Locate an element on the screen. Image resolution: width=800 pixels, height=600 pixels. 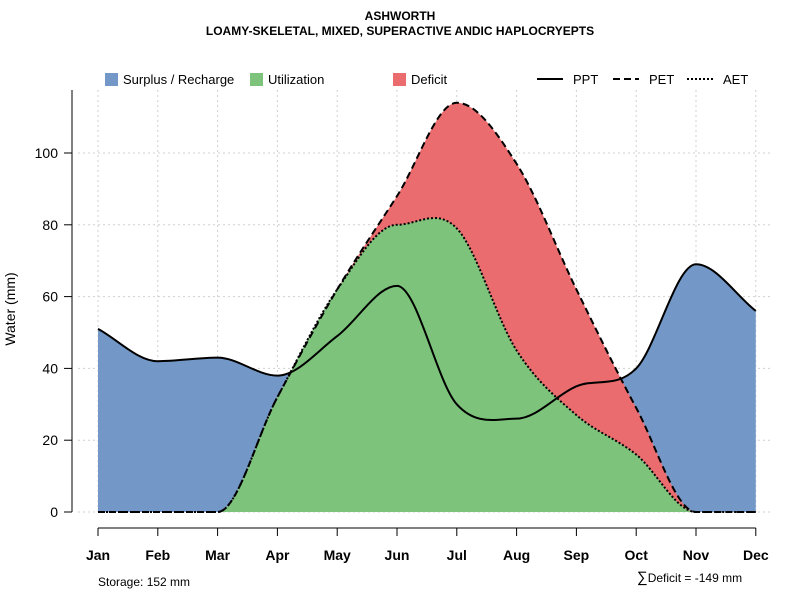
x-tick-label-aug: Aug is located at coordinates (516, 555).